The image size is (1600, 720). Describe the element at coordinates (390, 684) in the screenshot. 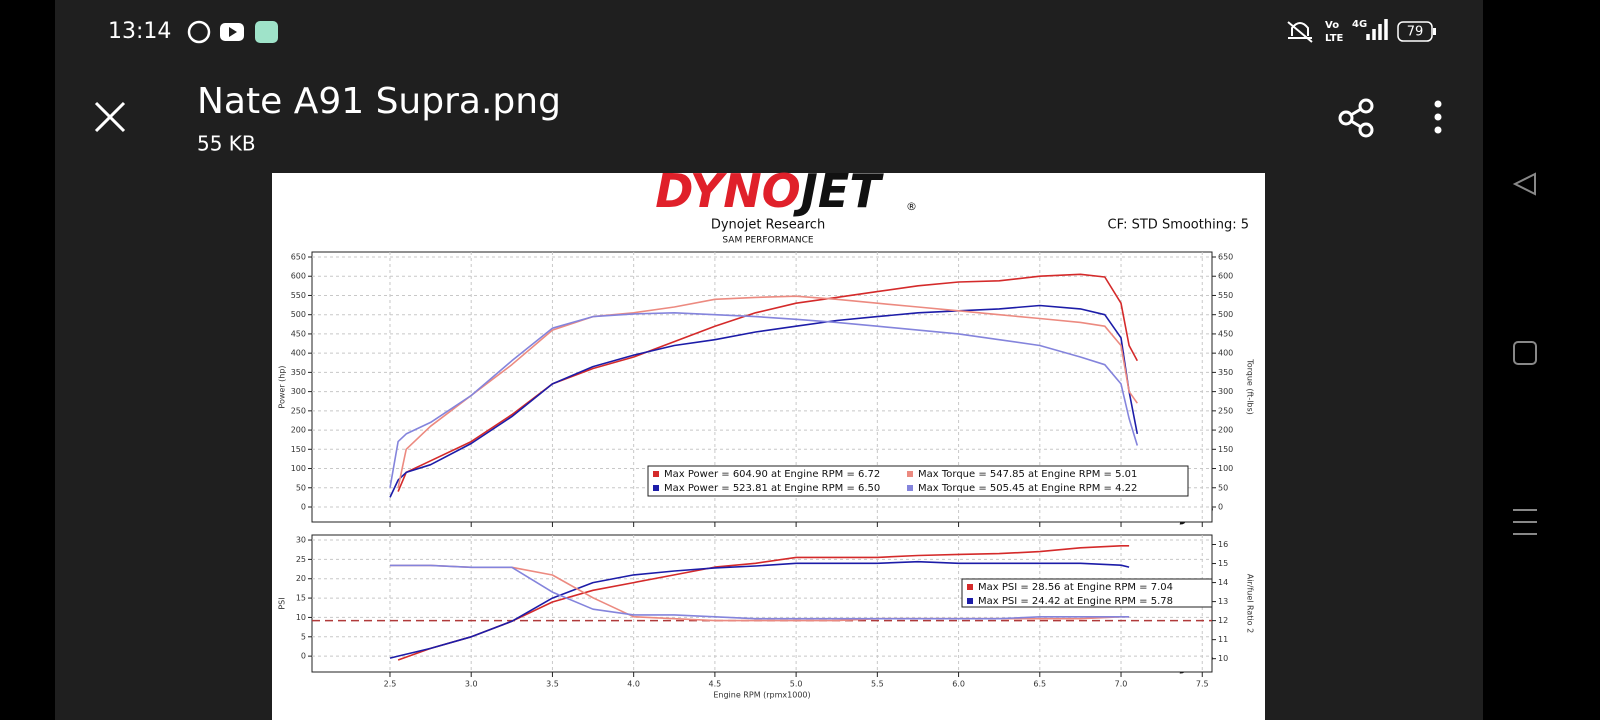

I see `x-tick-label: 2.5` at that location.